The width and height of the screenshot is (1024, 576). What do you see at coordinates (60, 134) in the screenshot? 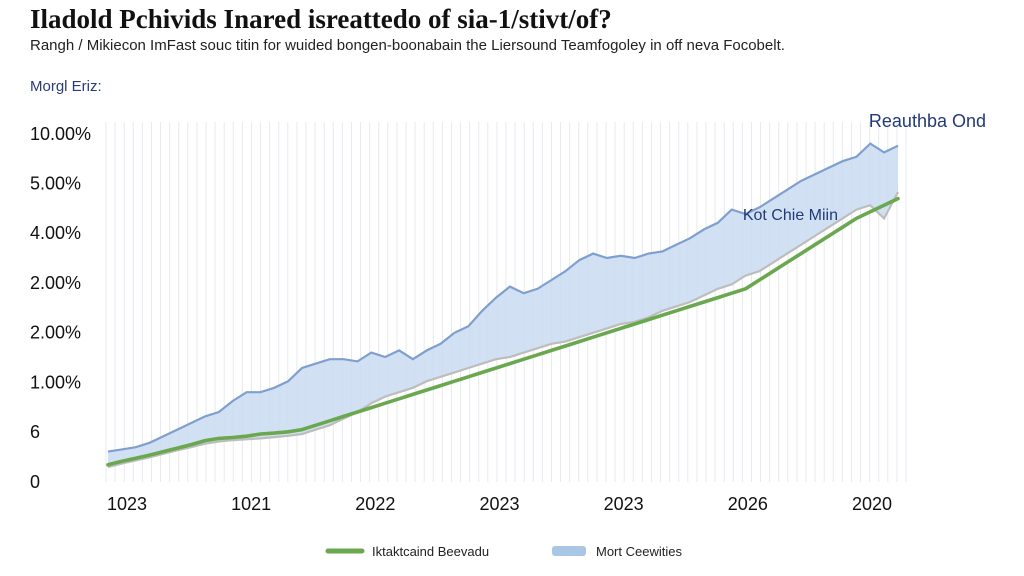
I see `y-tick-label: 10.00%` at bounding box center [60, 134].